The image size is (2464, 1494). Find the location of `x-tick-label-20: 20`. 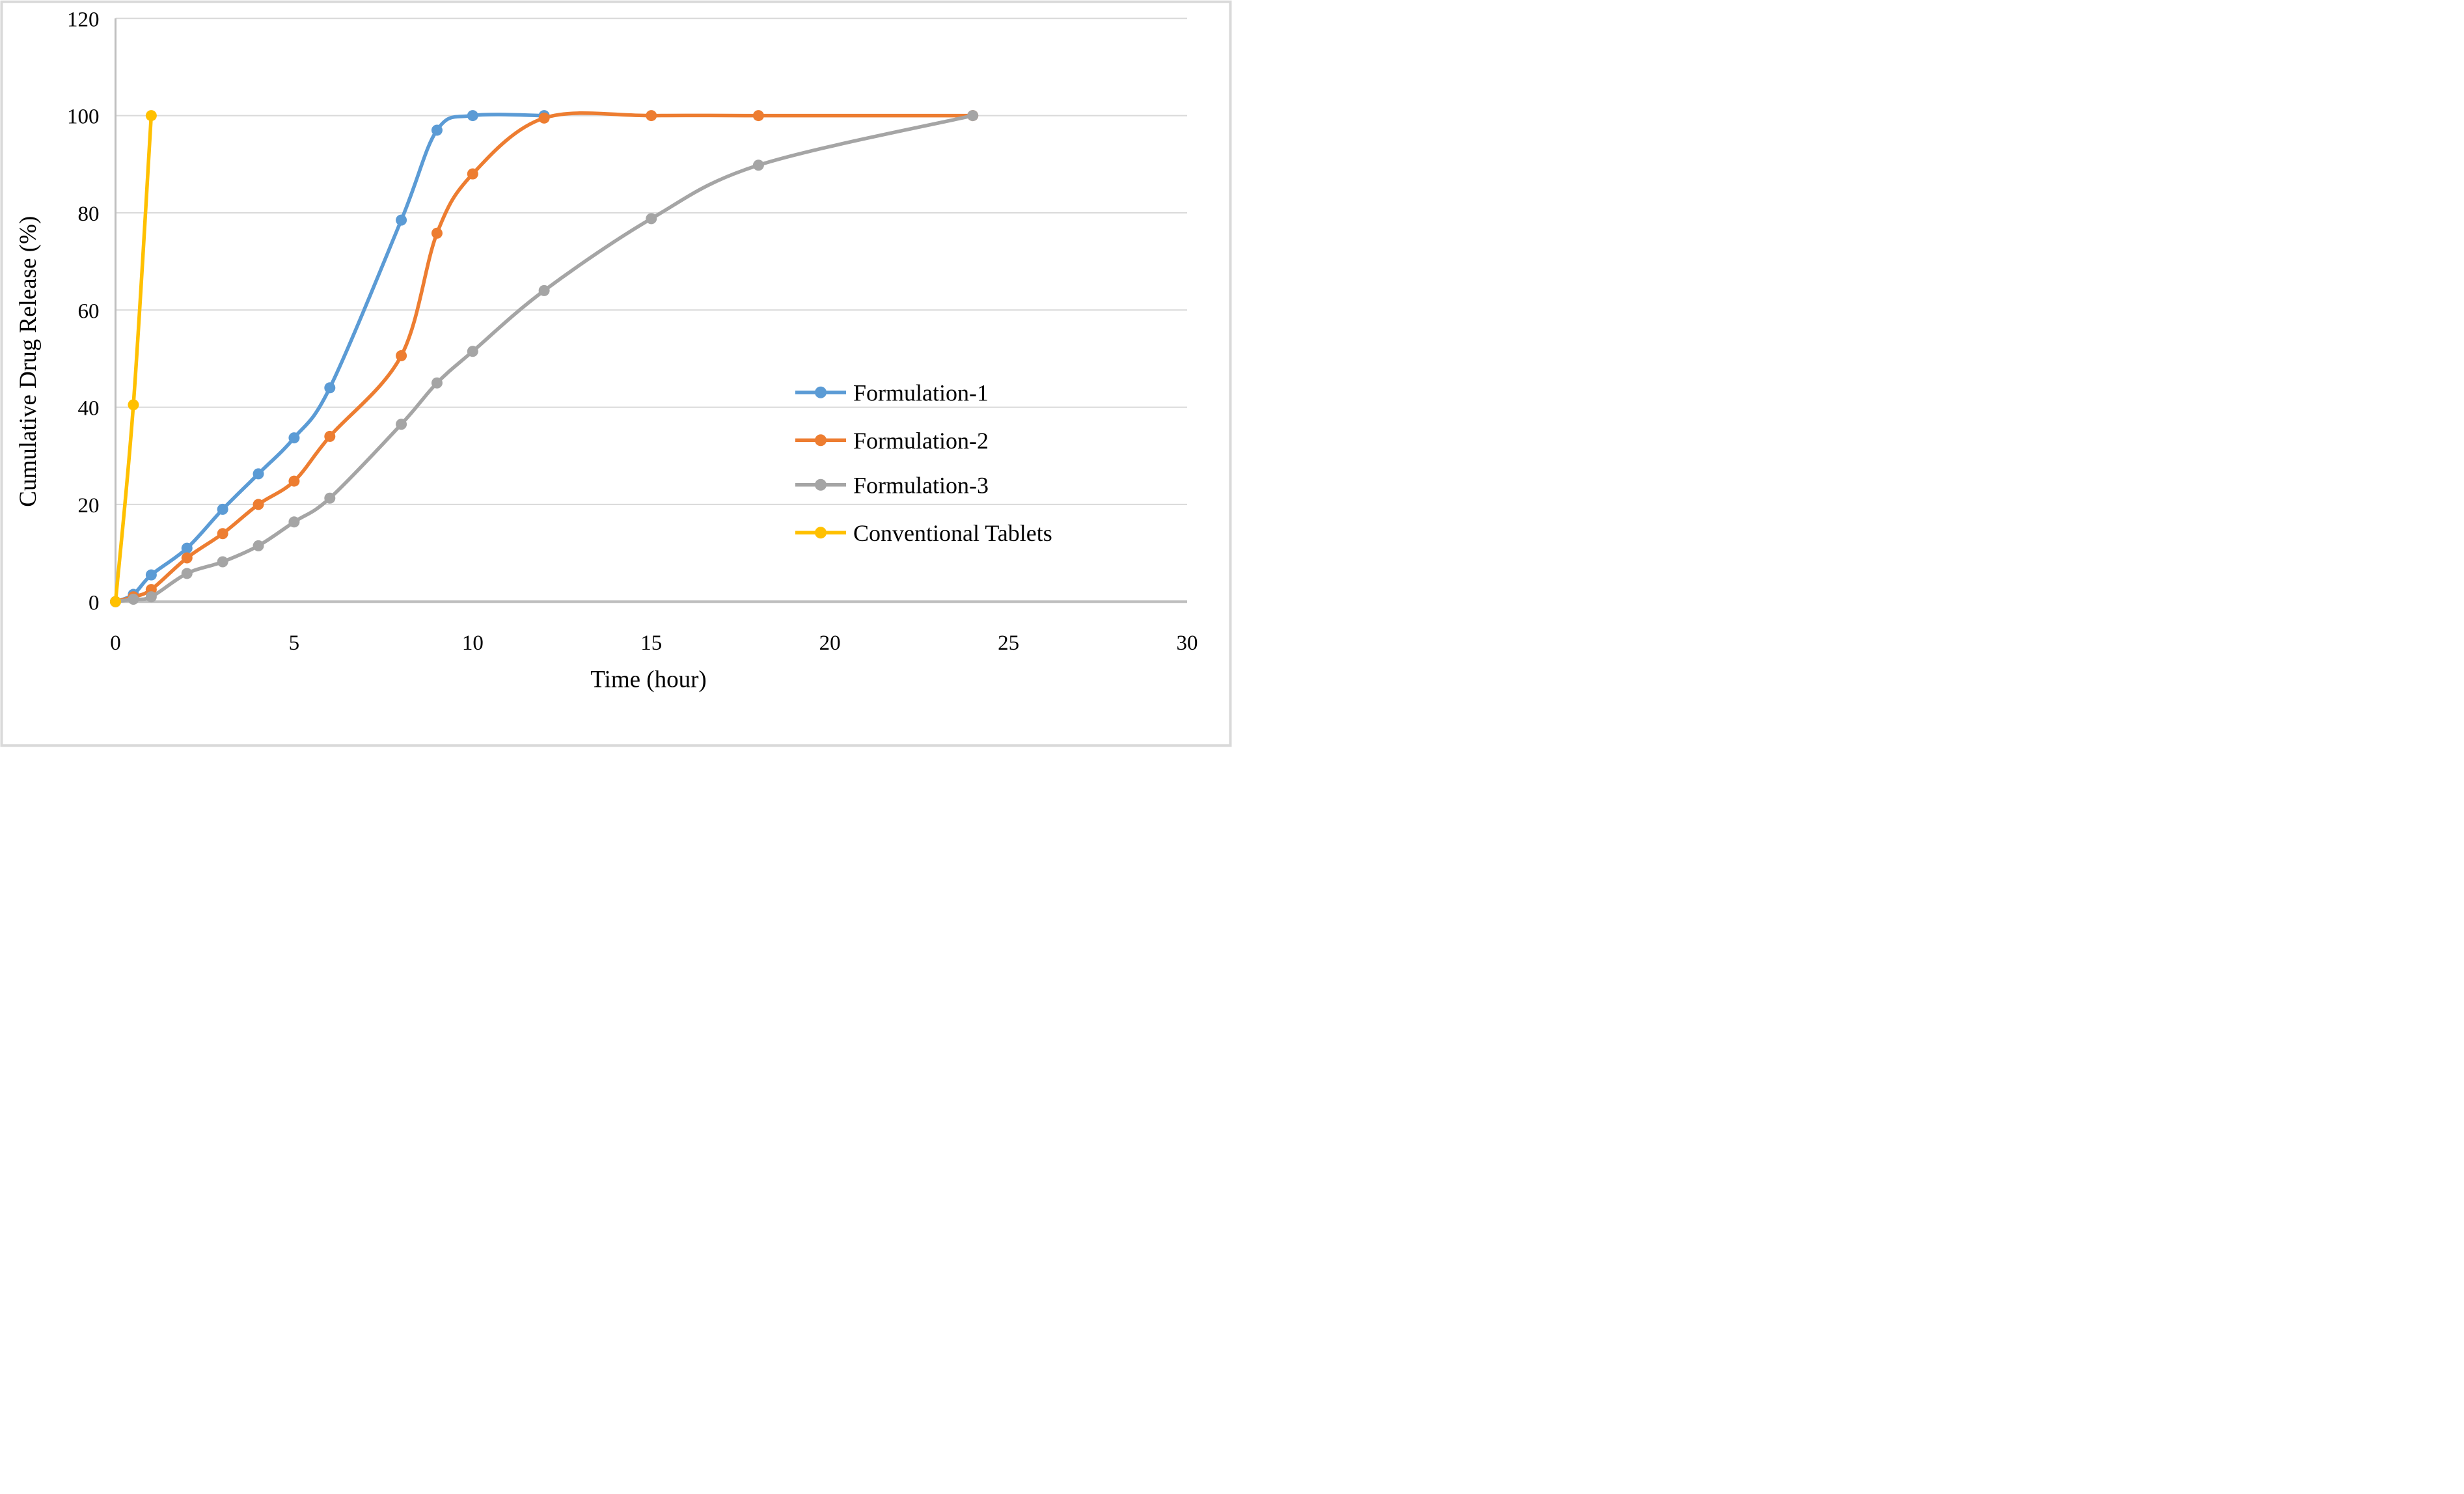

x-tick-label-20: 20 is located at coordinates (830, 643).